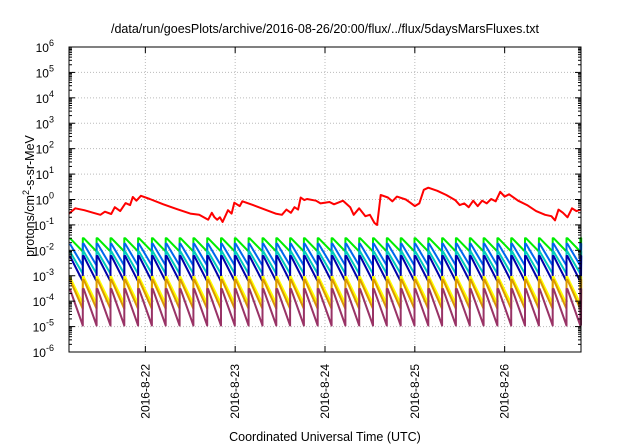 Image resolution: width=640 pixels, height=448 pixels. I want to click on x-tick-label: 2016-8-25, so click(415, 391).